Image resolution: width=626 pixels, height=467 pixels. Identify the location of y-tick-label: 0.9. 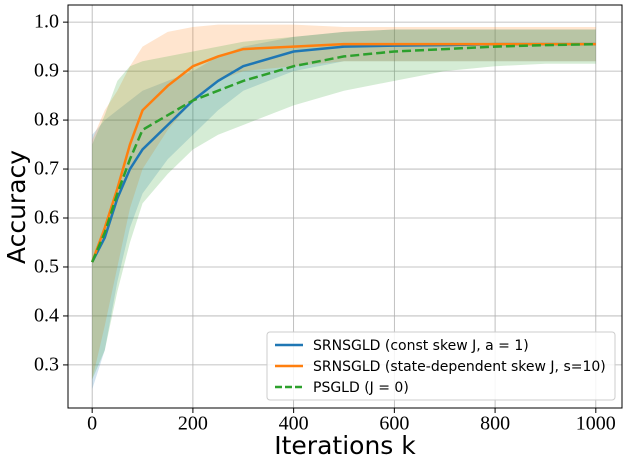
(46, 71).